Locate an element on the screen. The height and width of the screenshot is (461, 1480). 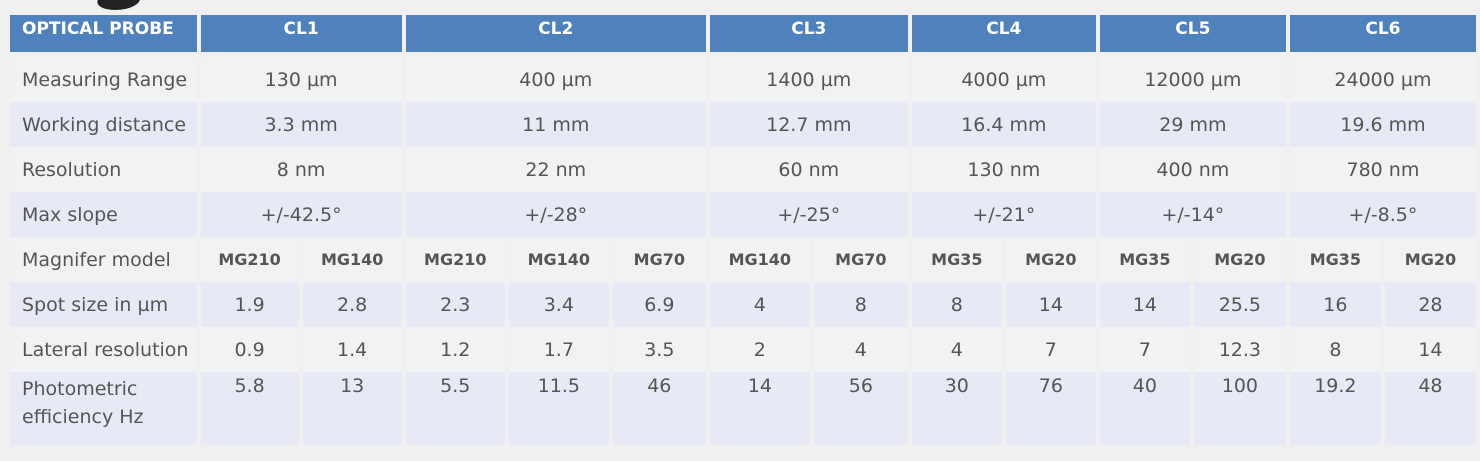
probe-header-cl3: CL3 is located at coordinates (808, 36).